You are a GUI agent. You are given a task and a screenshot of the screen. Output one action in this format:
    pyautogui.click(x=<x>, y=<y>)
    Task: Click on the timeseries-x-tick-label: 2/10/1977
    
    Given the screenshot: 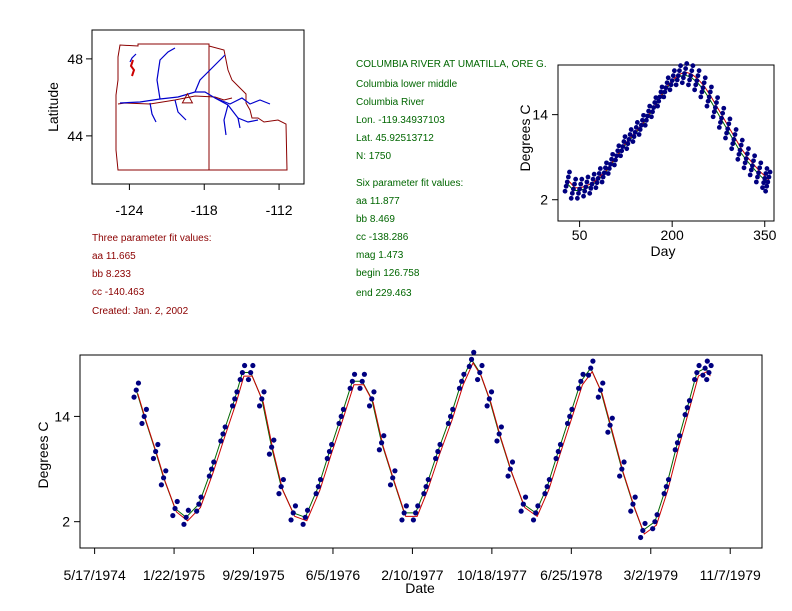 What is the action you would take?
    pyautogui.click(x=412, y=575)
    